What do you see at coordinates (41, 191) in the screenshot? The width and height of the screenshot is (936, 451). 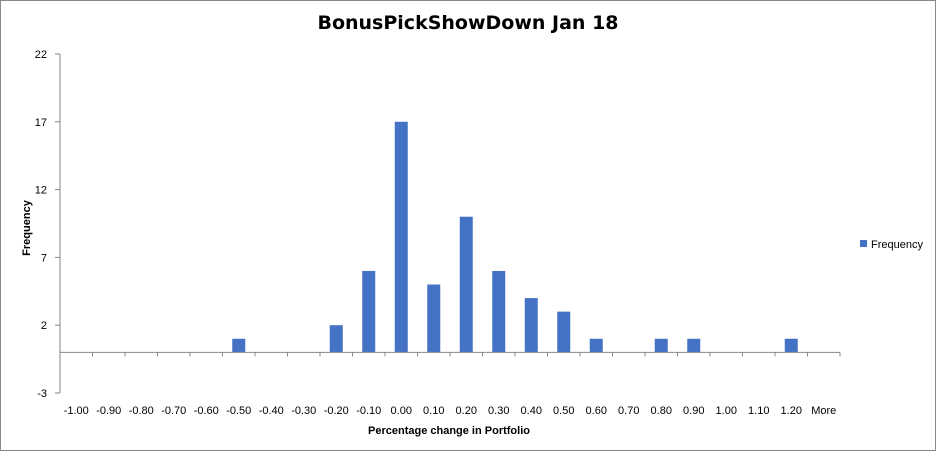 I see `y-tick-label: 12` at bounding box center [41, 191].